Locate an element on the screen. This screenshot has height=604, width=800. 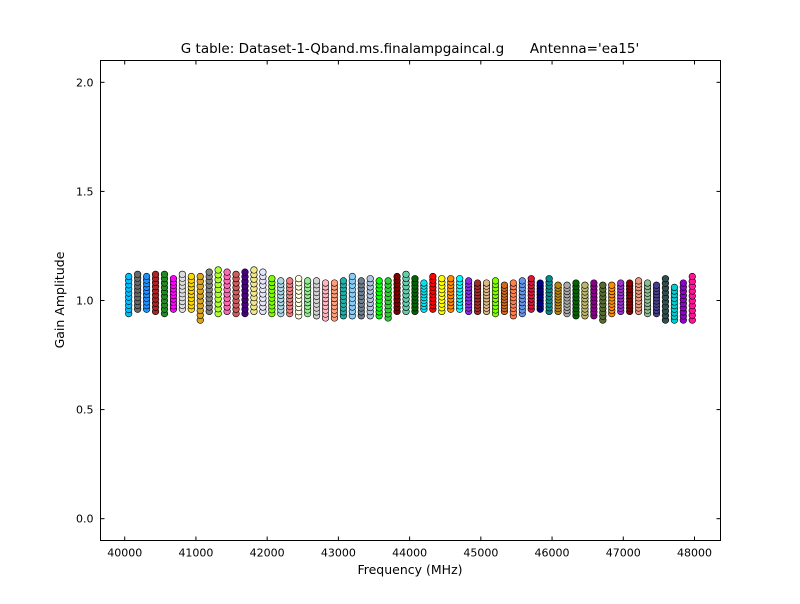
x-tick-label: 45000 is located at coordinates (480, 553).